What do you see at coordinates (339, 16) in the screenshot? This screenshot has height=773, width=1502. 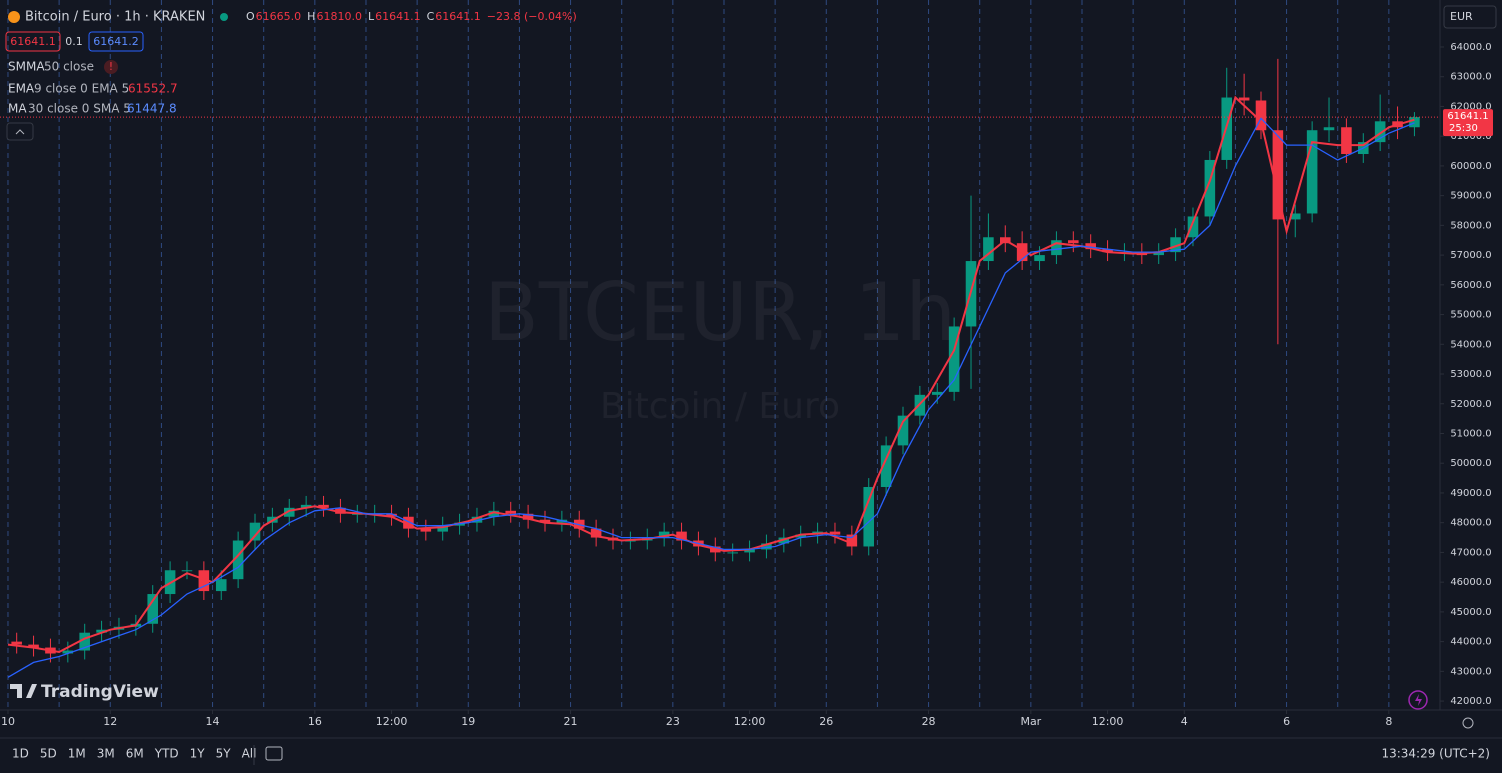 I see `ohlc-value: 61810.0` at bounding box center [339, 16].